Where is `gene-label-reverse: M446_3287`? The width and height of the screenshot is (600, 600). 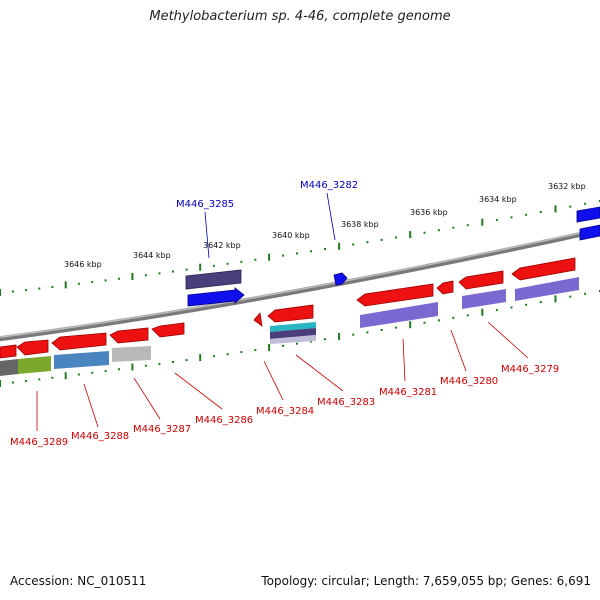 gene-label-reverse: M446_3287 is located at coordinates (162, 429).